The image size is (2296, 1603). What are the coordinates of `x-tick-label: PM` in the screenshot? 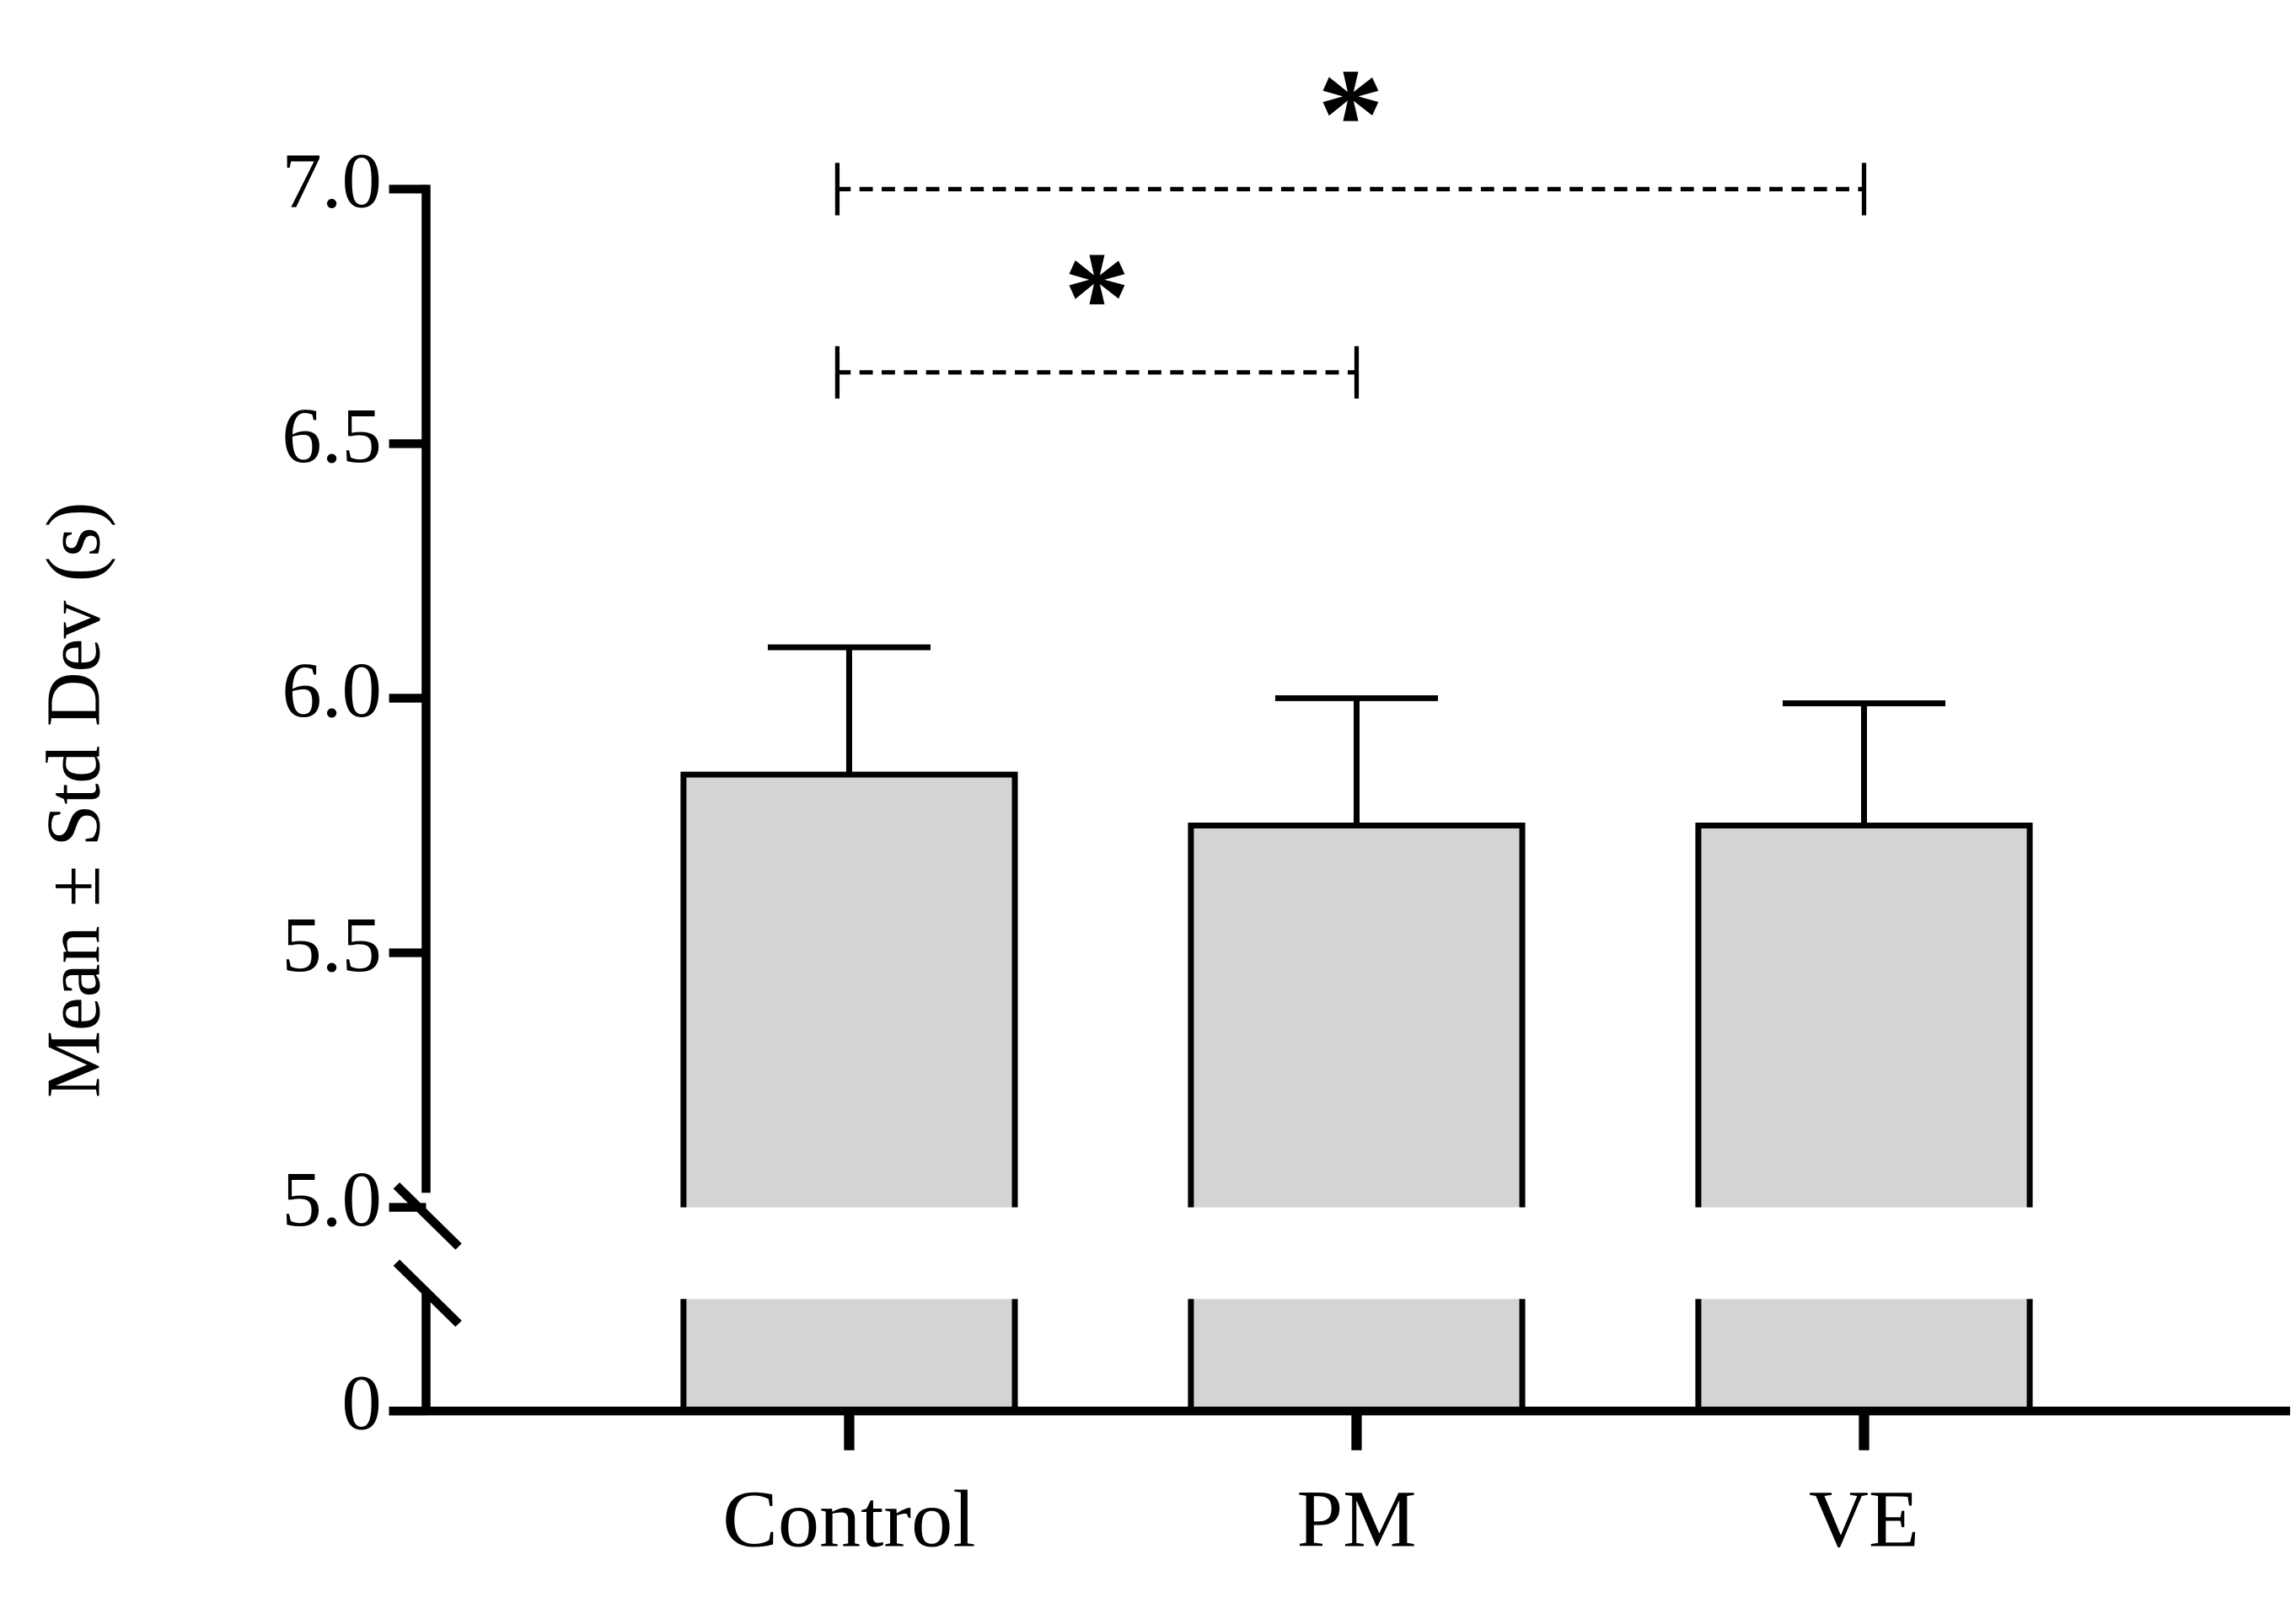 It's located at (1356, 1519).